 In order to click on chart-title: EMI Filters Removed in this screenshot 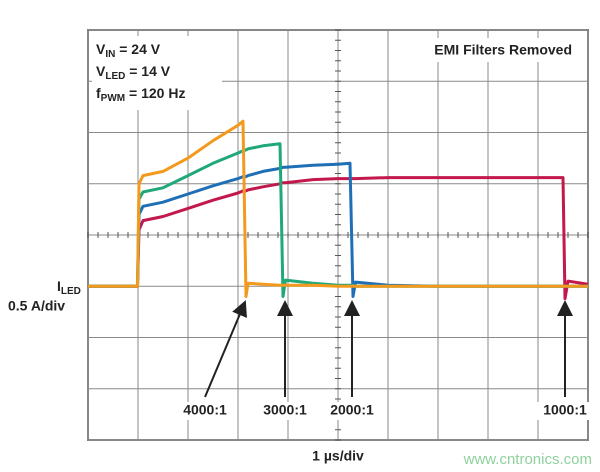, I will do `click(503, 50)`.